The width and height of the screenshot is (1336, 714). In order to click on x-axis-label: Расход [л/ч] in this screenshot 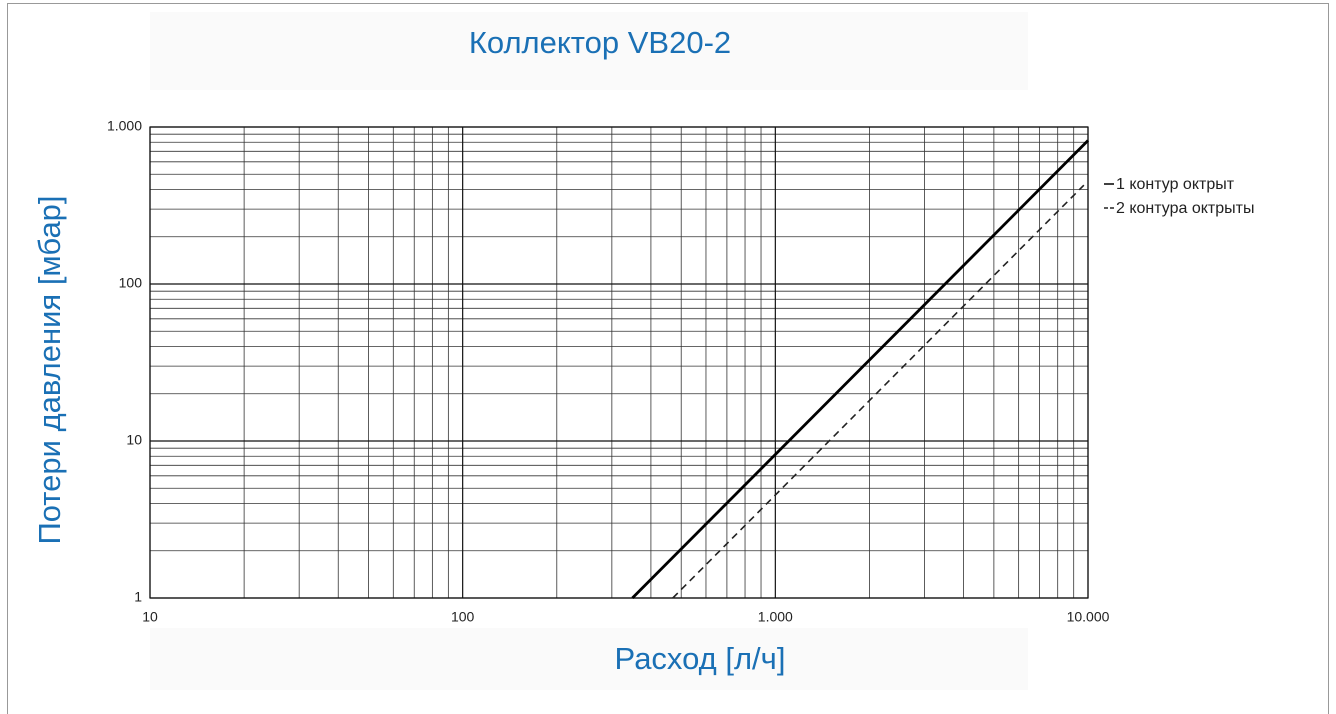, I will do `click(700, 658)`.